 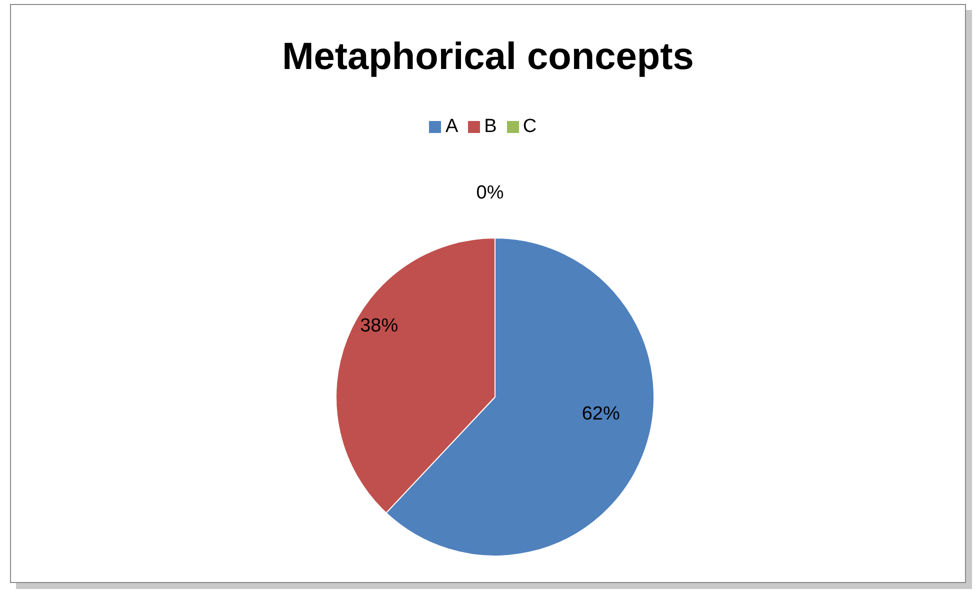 What do you see at coordinates (451, 126) in the screenshot?
I see `legend-label: A` at bounding box center [451, 126].